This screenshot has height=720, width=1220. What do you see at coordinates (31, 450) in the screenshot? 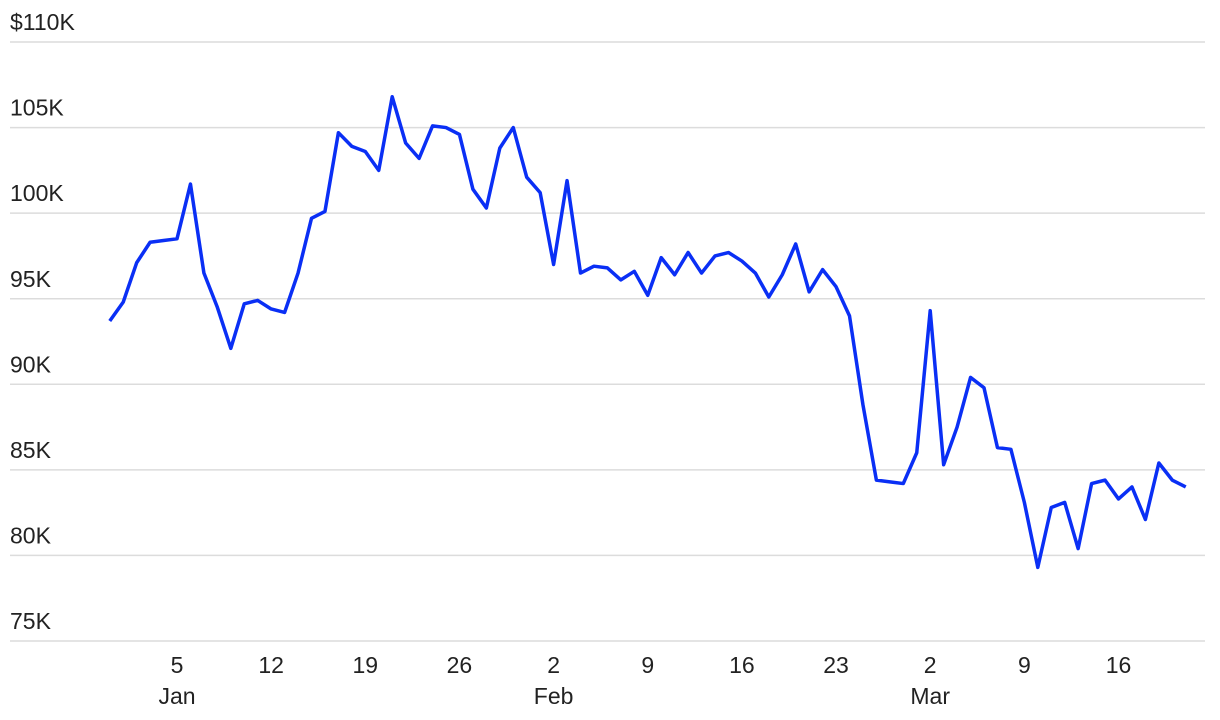
I see `y-tick-label: 85K` at bounding box center [31, 450].